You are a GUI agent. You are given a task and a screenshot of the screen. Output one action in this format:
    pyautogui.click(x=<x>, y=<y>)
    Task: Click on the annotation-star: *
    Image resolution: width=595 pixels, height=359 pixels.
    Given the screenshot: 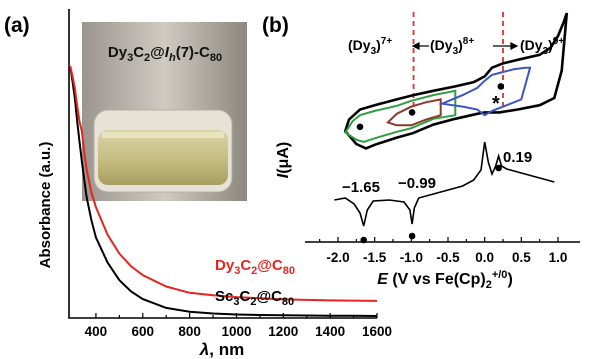 What is the action you would take?
    pyautogui.click(x=496, y=104)
    